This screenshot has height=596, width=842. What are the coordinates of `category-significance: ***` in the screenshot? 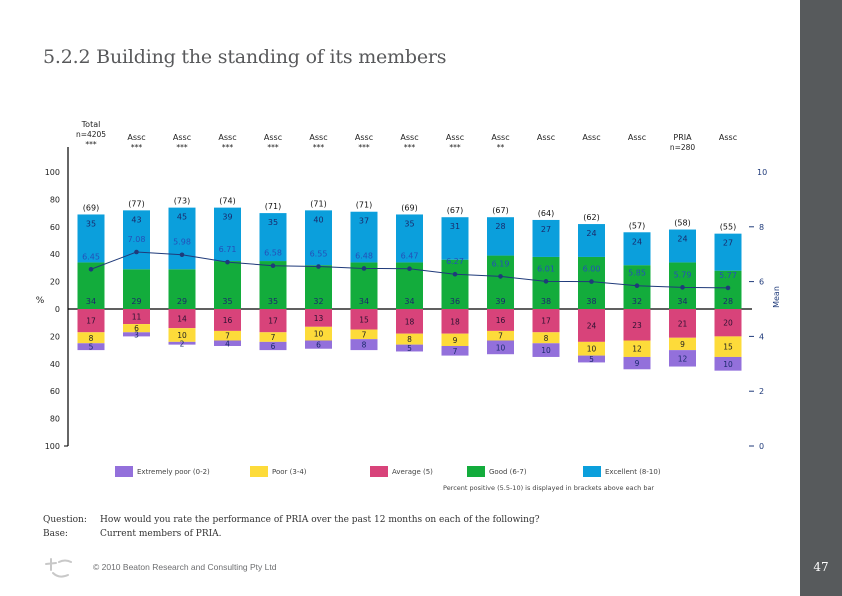 It's located at (91, 144).